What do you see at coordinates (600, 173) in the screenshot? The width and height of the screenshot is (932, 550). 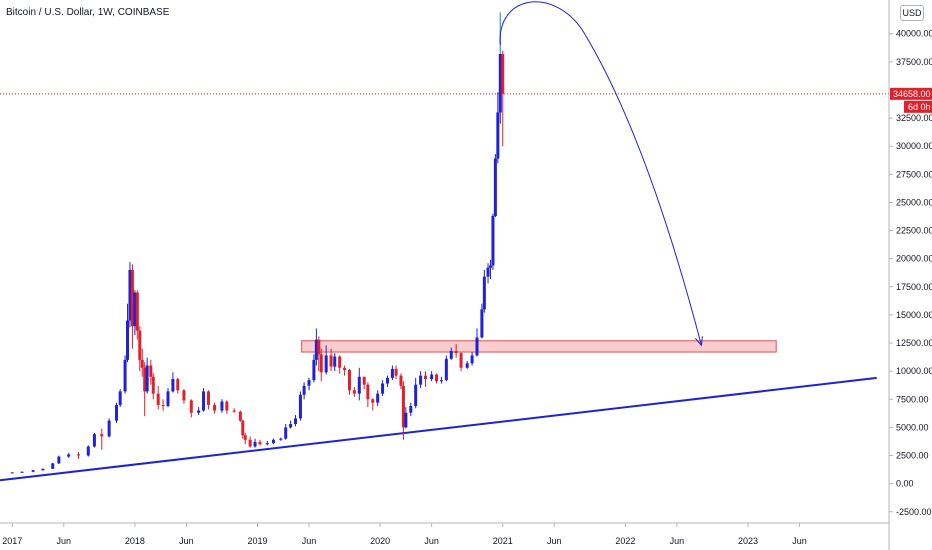 I see `projection-curve` at bounding box center [600, 173].